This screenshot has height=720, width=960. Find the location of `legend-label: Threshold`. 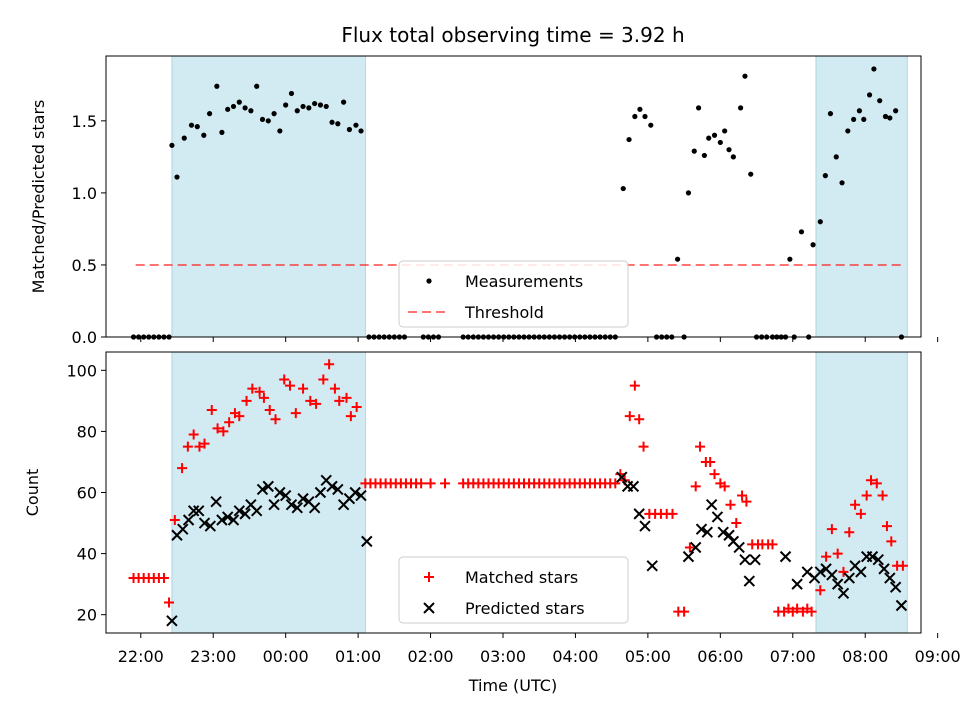

legend-label: Threshold is located at coordinates (504, 312).